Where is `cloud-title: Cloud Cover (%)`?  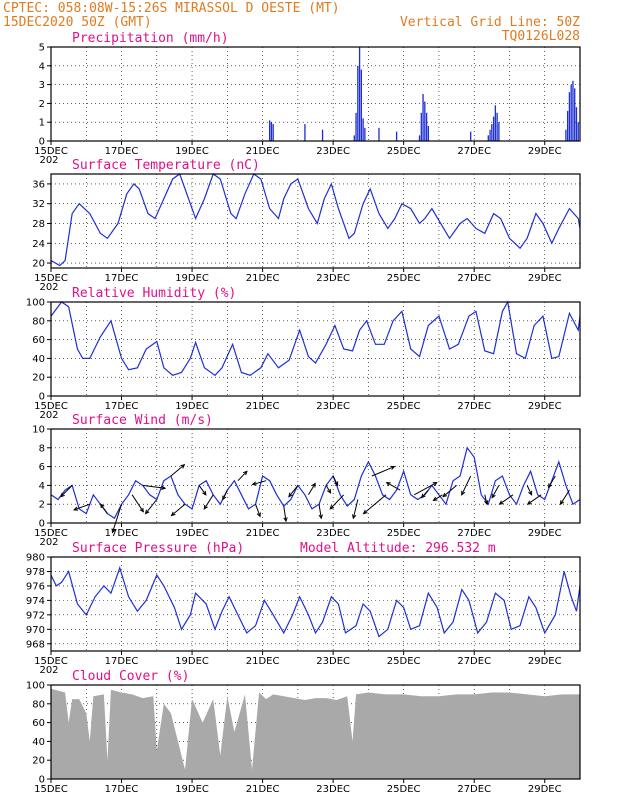 cloud-title: Cloud Cover (%) is located at coordinates (130, 676).